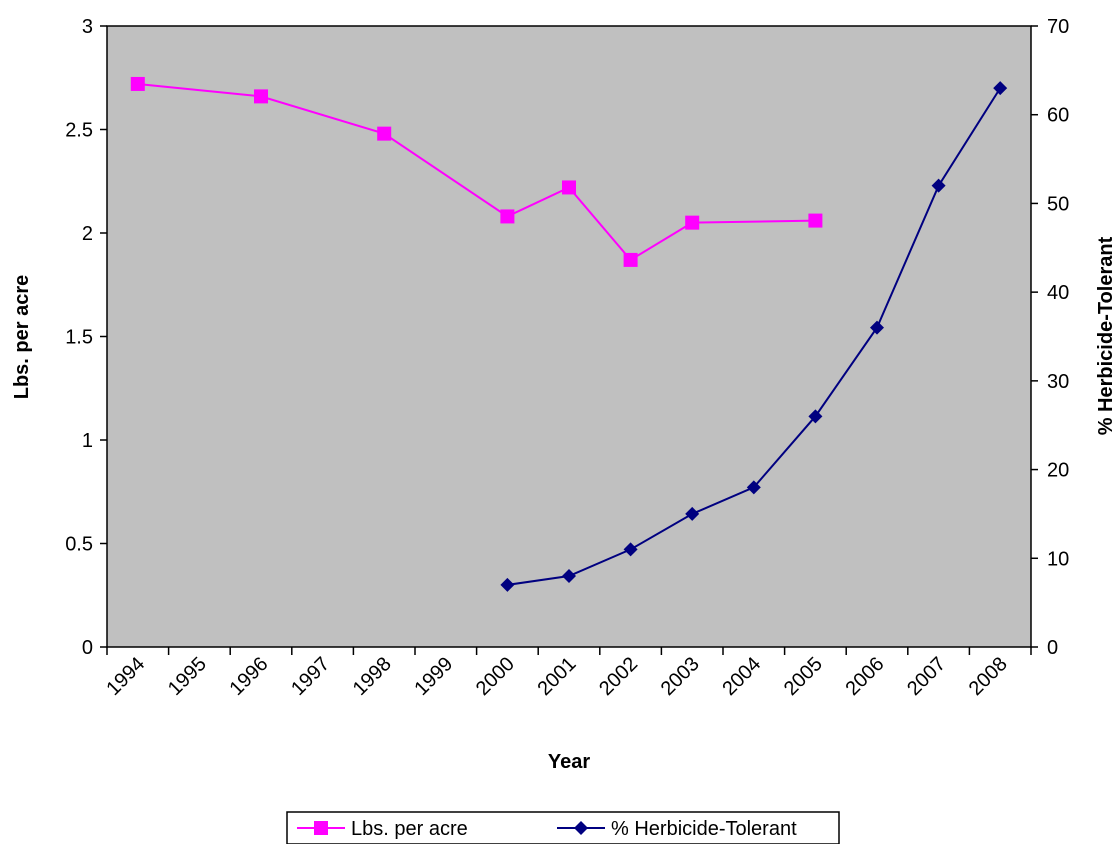 The height and width of the screenshot is (844, 1117). I want to click on x-axis-title: Year, so click(569, 762).